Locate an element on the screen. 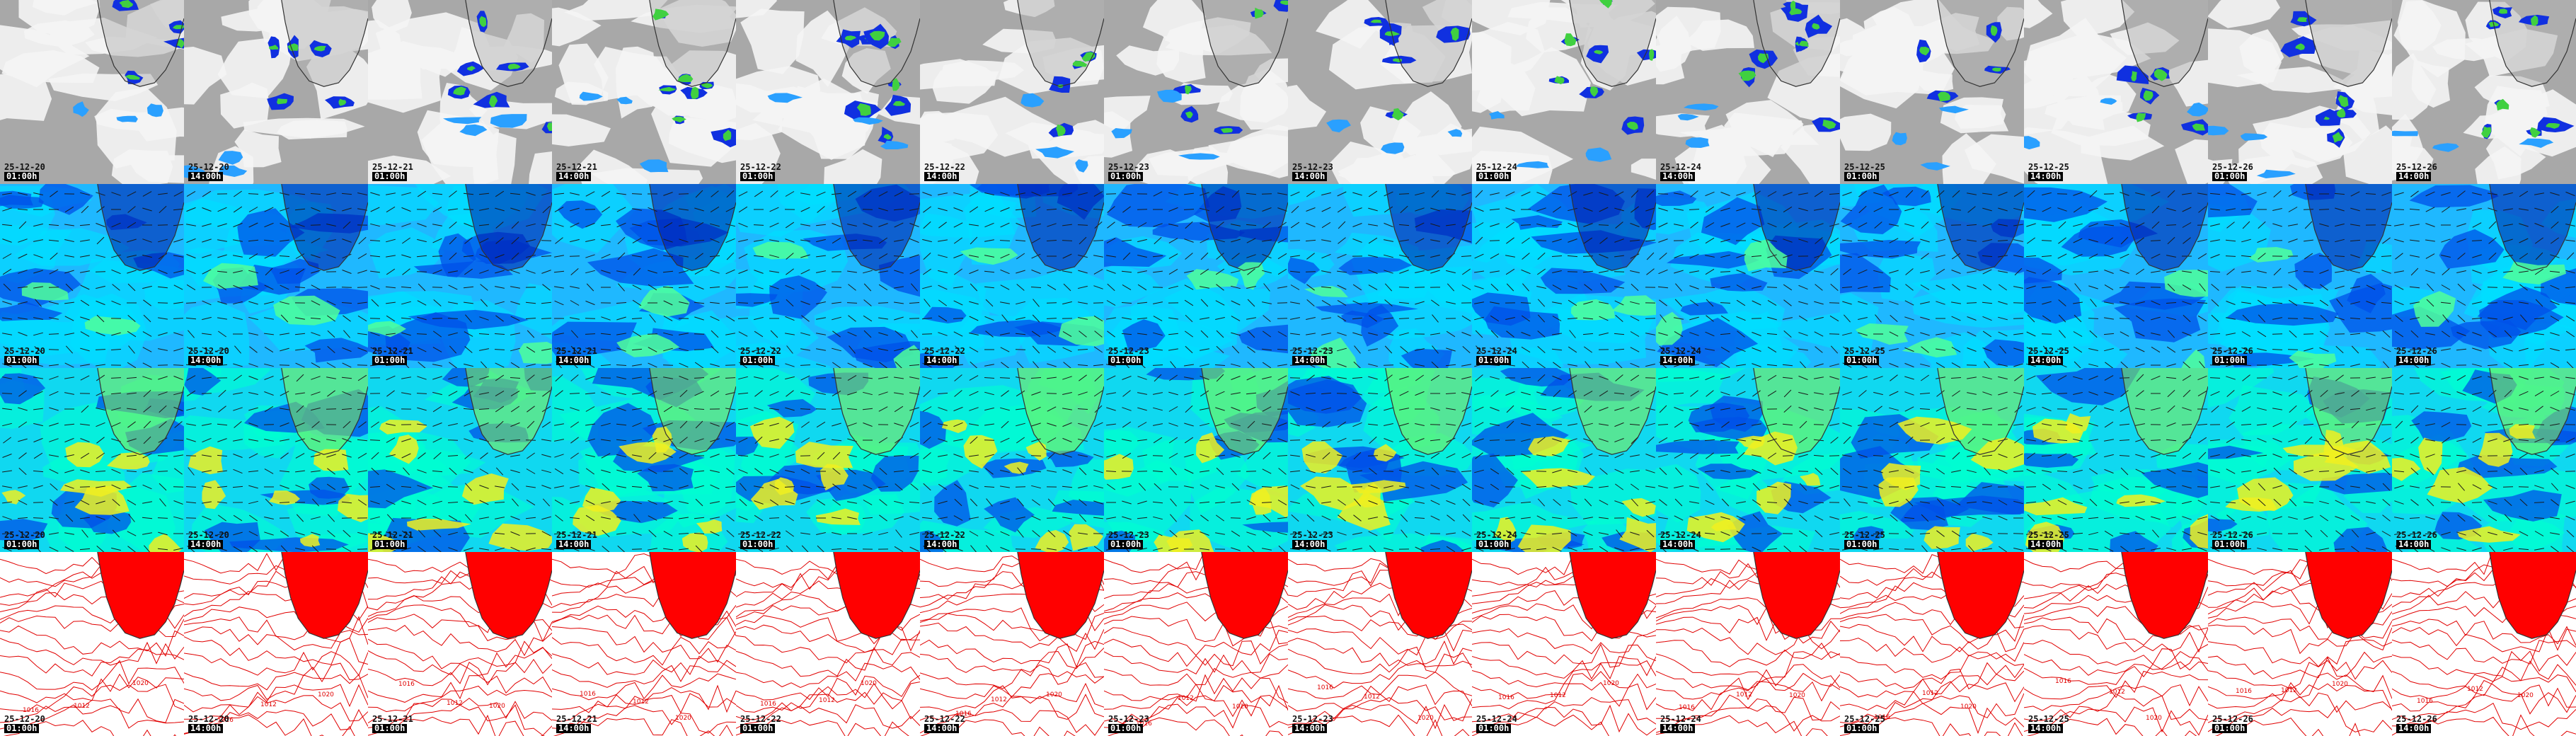  cloud-precip-panel: 25-12-21 14:00h is located at coordinates (644, 92).